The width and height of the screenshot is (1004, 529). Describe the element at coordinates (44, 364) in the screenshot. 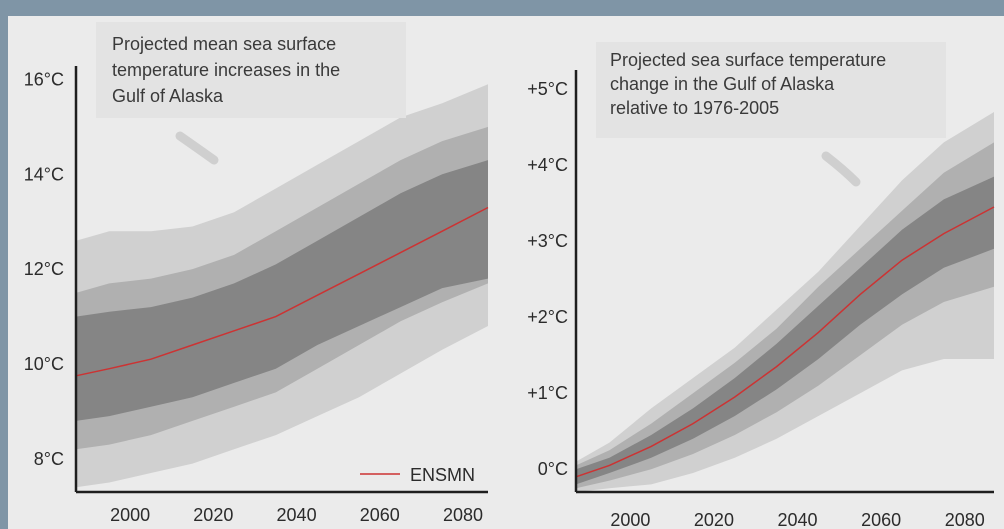

I see `y-tick-label: 10°C` at that location.